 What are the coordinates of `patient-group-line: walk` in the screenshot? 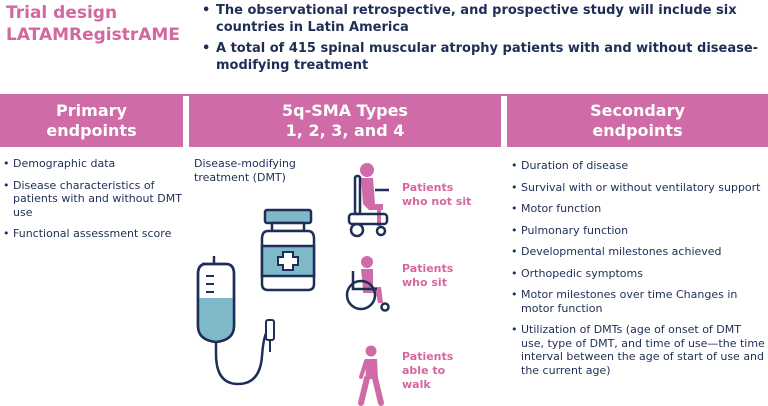 It's located at (416, 384).